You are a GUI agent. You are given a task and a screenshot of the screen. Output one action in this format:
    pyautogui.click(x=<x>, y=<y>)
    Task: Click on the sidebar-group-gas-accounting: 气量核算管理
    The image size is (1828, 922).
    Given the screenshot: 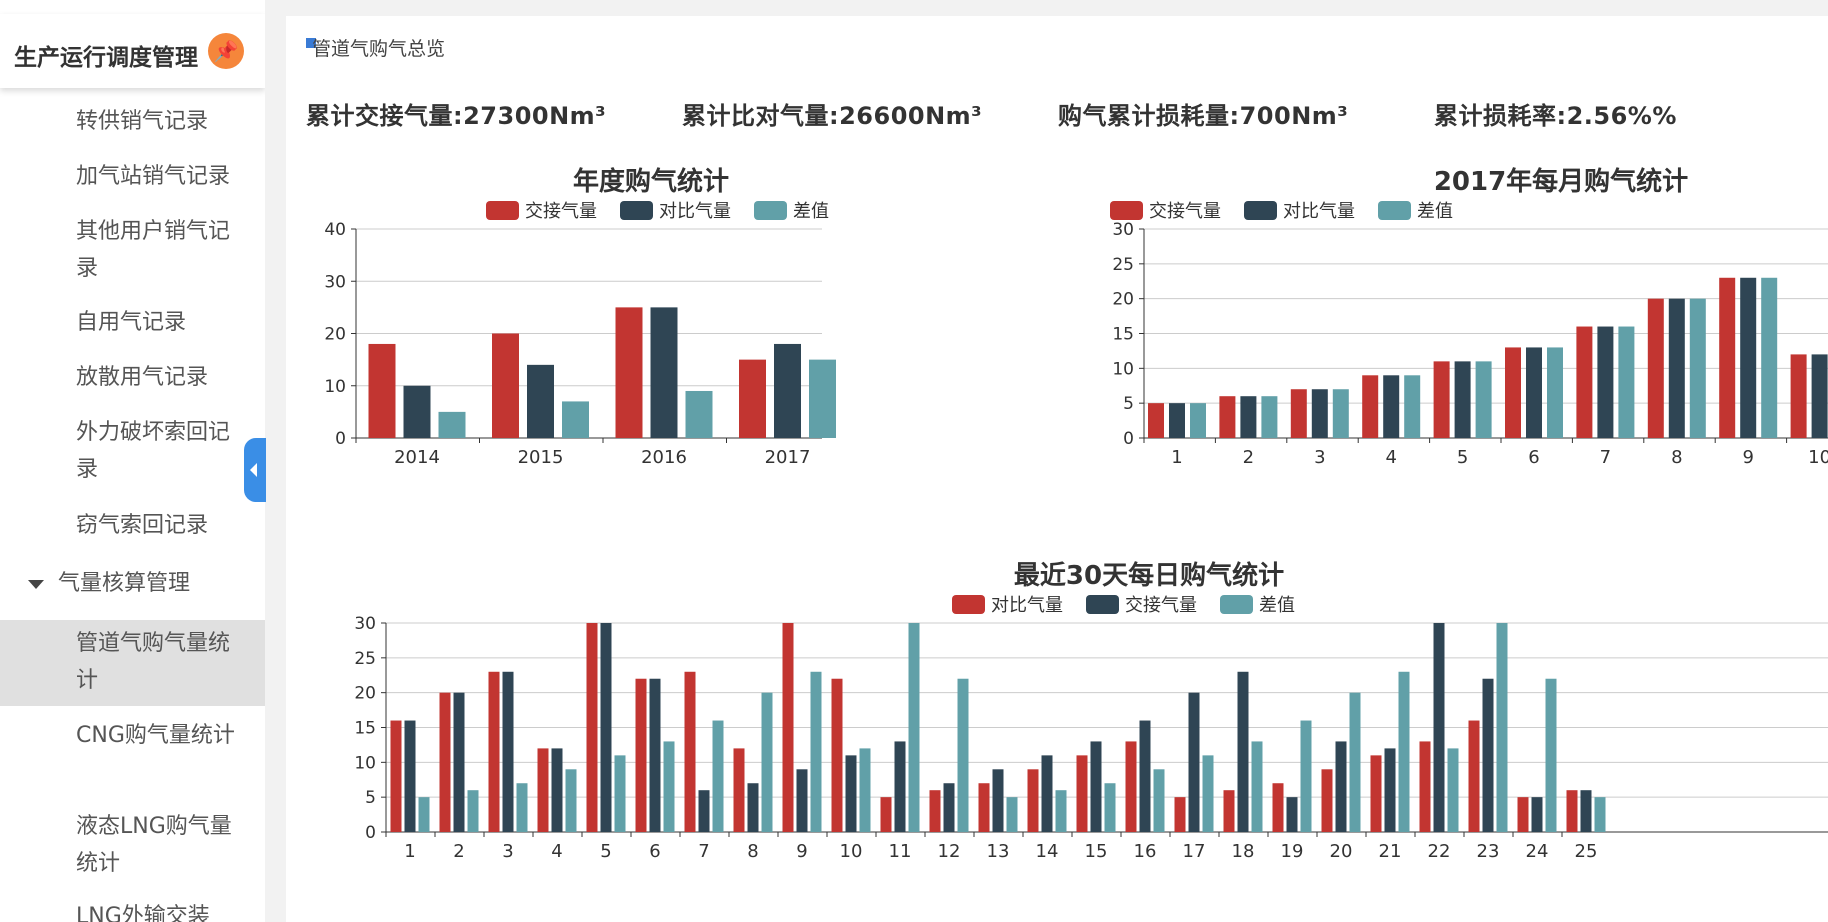 What is the action you would take?
    pyautogui.click(x=132, y=584)
    